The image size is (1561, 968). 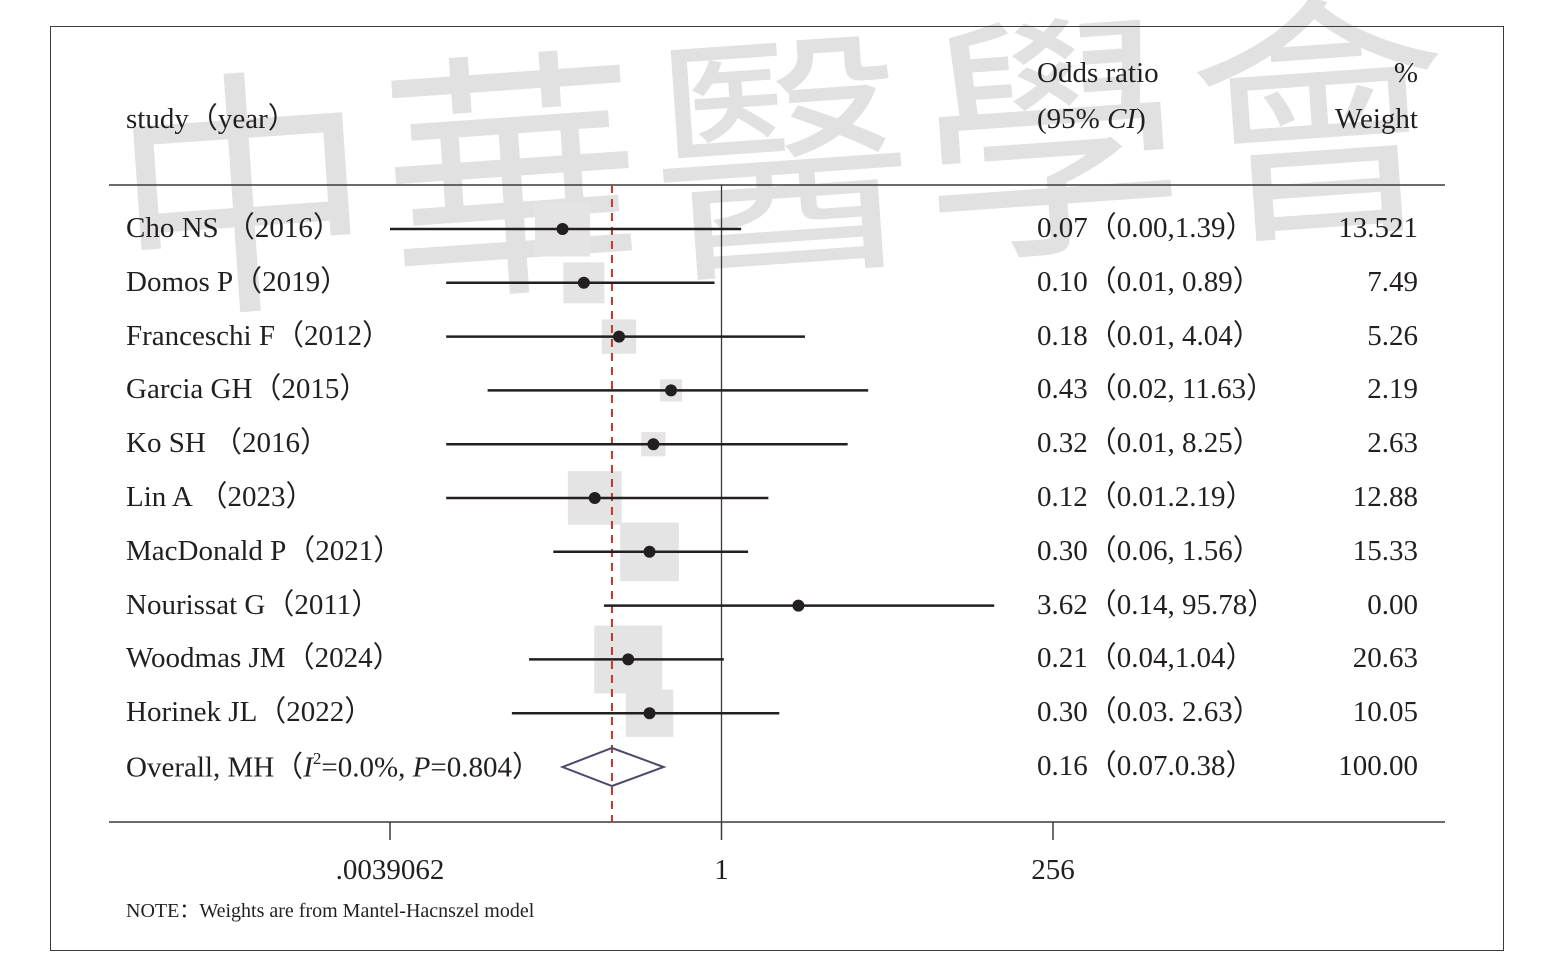 What do you see at coordinates (390, 870) in the screenshot?
I see `x-tick-label: .0039062` at bounding box center [390, 870].